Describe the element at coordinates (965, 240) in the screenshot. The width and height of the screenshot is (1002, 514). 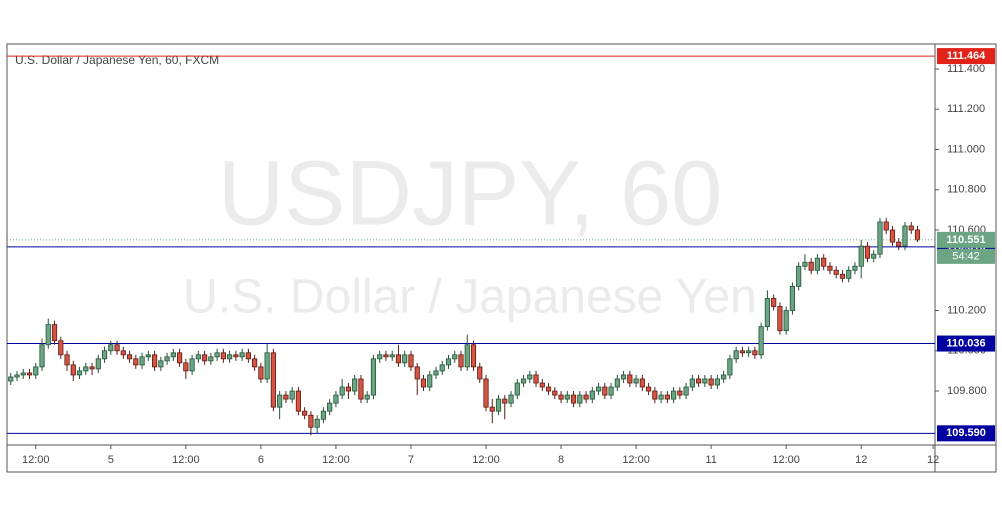
I see `last-price-label: 110.551` at that location.